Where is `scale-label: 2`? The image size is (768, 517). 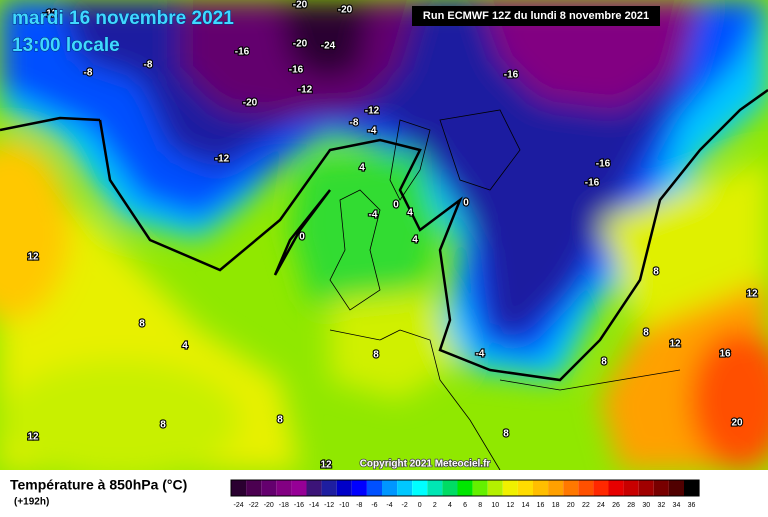 scale-label: 2 is located at coordinates (435, 505).